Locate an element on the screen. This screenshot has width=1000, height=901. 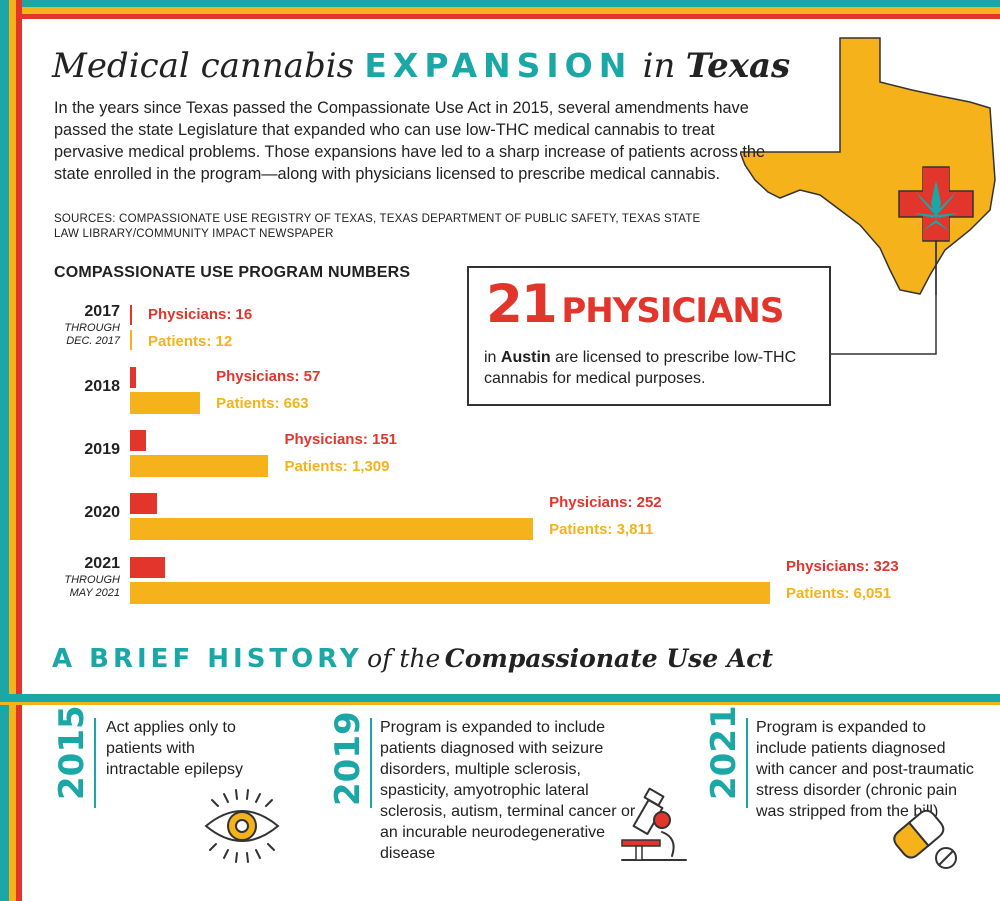
history-year-2021: 2021 is located at coordinates (724, 752).